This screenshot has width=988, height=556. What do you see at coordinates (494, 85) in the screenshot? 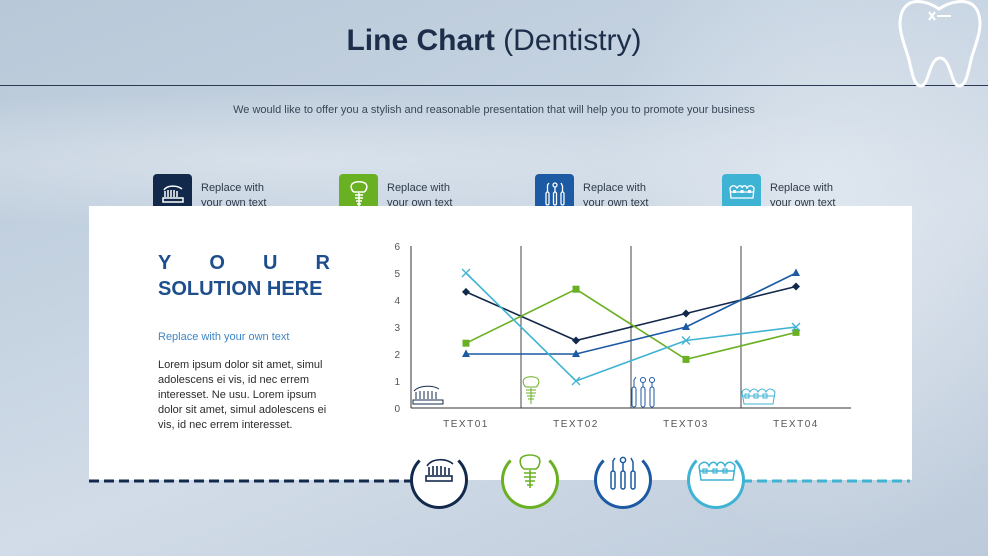
I see `title-divider` at bounding box center [494, 85].